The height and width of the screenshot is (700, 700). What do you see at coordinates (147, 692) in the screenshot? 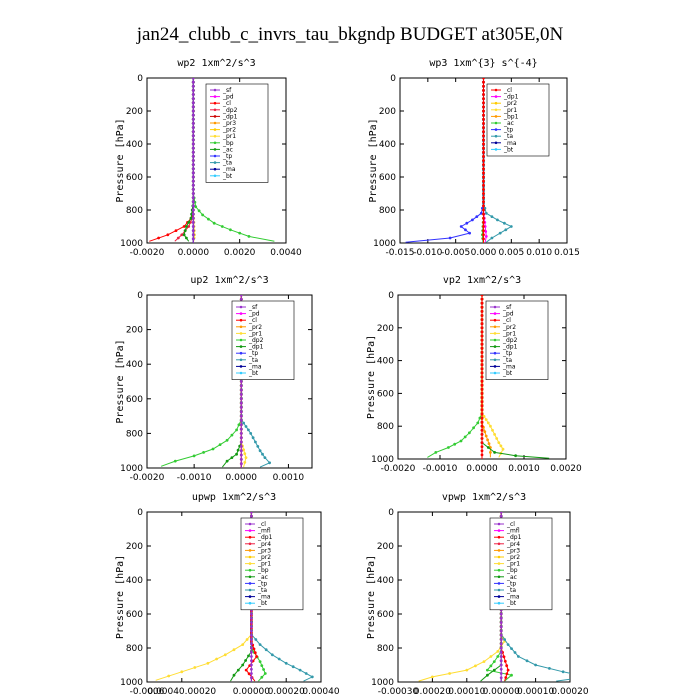
I see `x-tick-label: -0.0006` at bounding box center [147, 692].